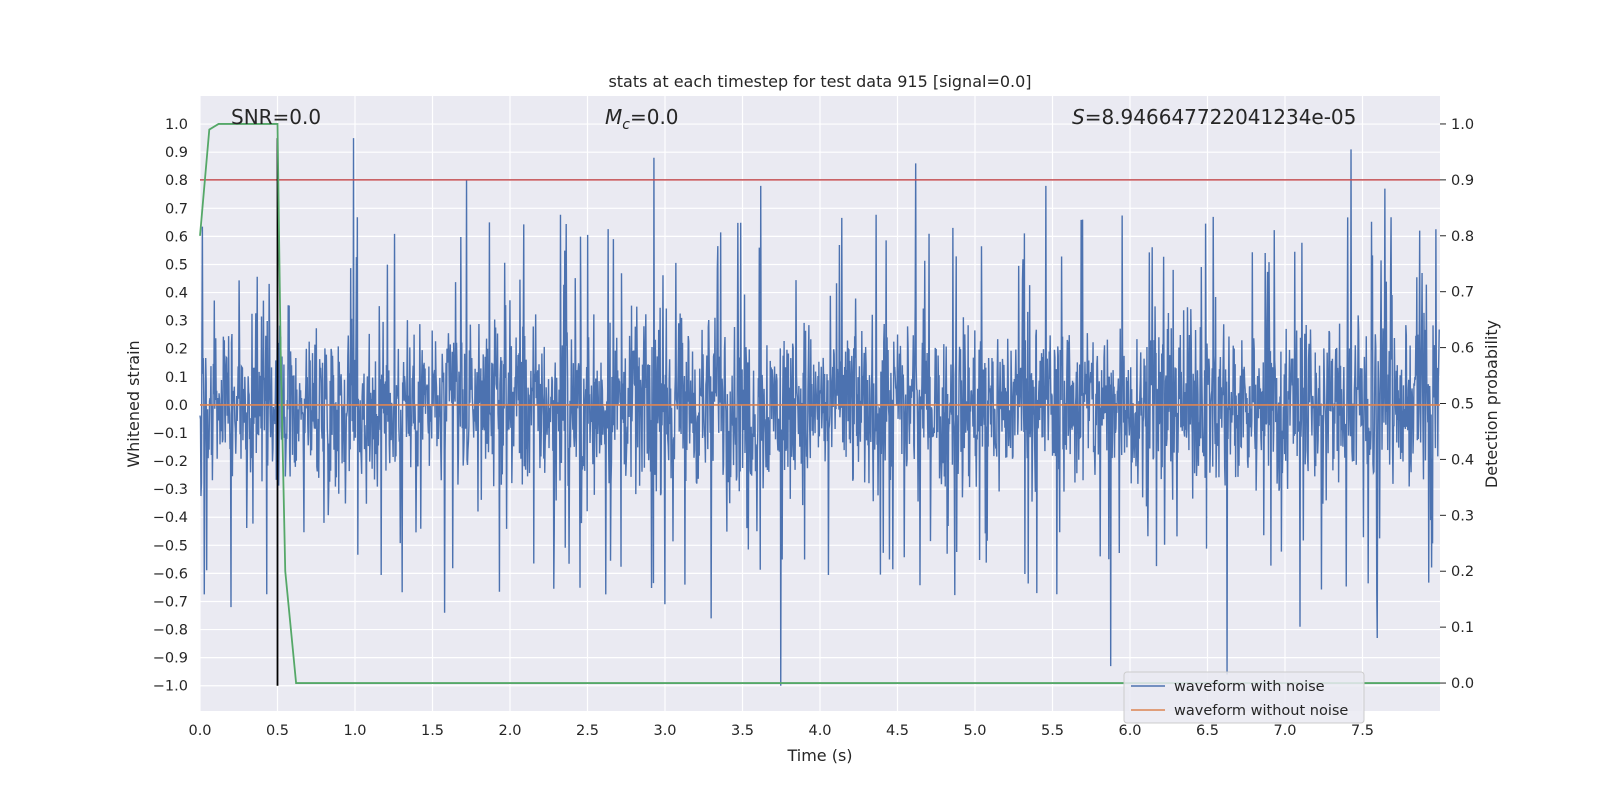 The width and height of the screenshot is (1600, 800). I want to click on x-tick-label: 4.0, so click(819, 731).